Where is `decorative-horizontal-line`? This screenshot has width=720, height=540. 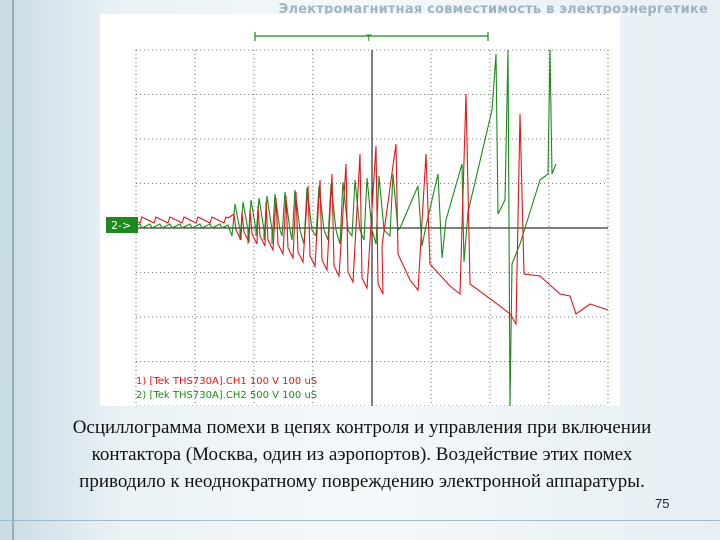
decorative-horizontal-line is located at coordinates (360, 520).